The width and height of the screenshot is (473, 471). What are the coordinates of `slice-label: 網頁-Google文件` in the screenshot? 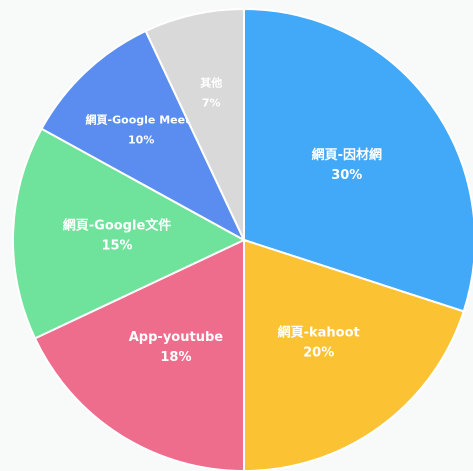 It's located at (117, 226).